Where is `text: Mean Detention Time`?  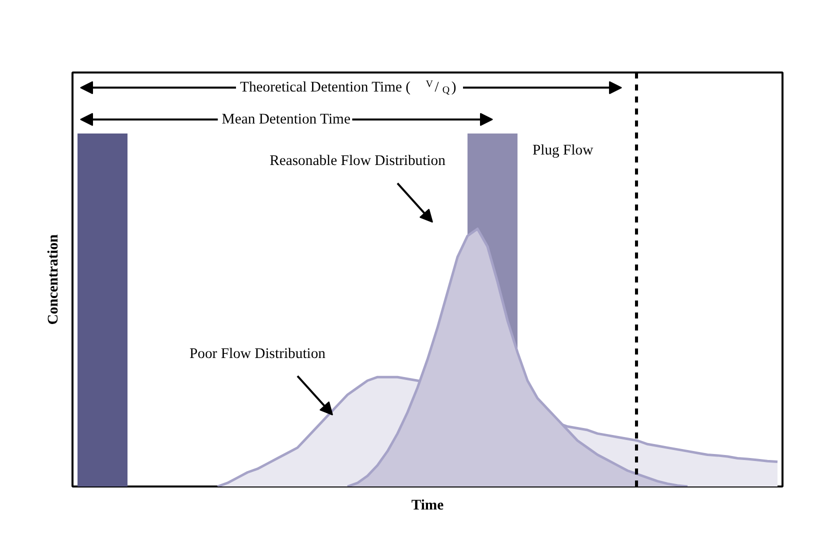 text: Mean Detention Time is located at coordinates (286, 119).